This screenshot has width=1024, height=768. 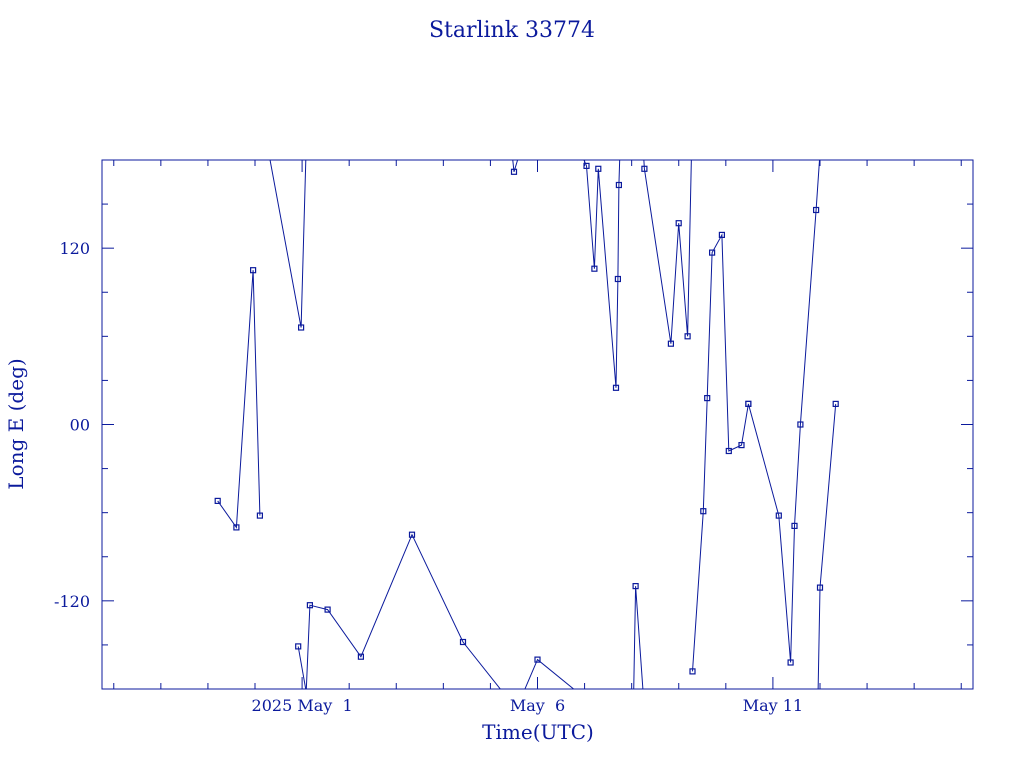 What do you see at coordinates (512, 30) in the screenshot?
I see `chart-title: Starlink 33774` at bounding box center [512, 30].